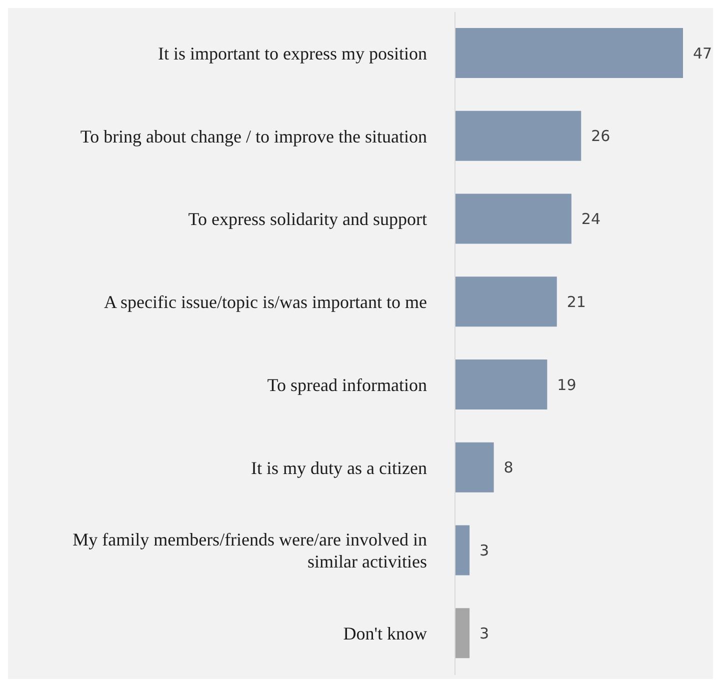 This screenshot has width=721, height=687. I want to click on data-label: 21, so click(576, 301).